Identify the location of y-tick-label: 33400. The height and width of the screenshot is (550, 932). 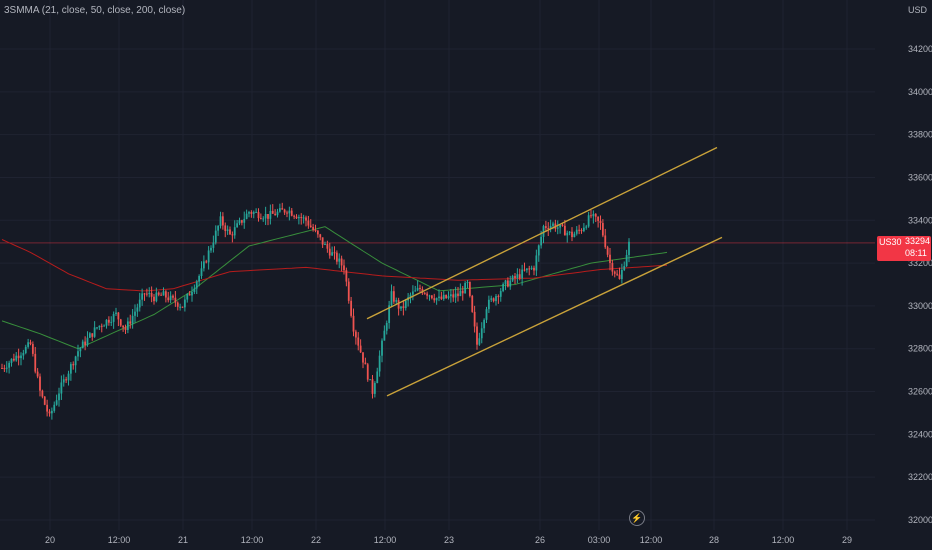
(920, 220).